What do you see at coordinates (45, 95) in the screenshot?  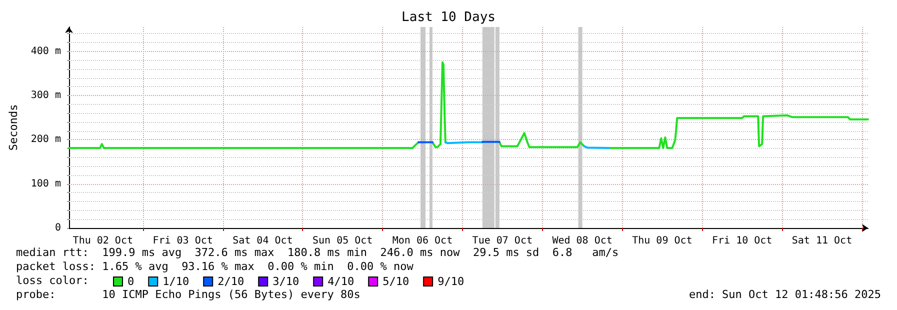 I see `y-tick-label: 300 m` at bounding box center [45, 95].